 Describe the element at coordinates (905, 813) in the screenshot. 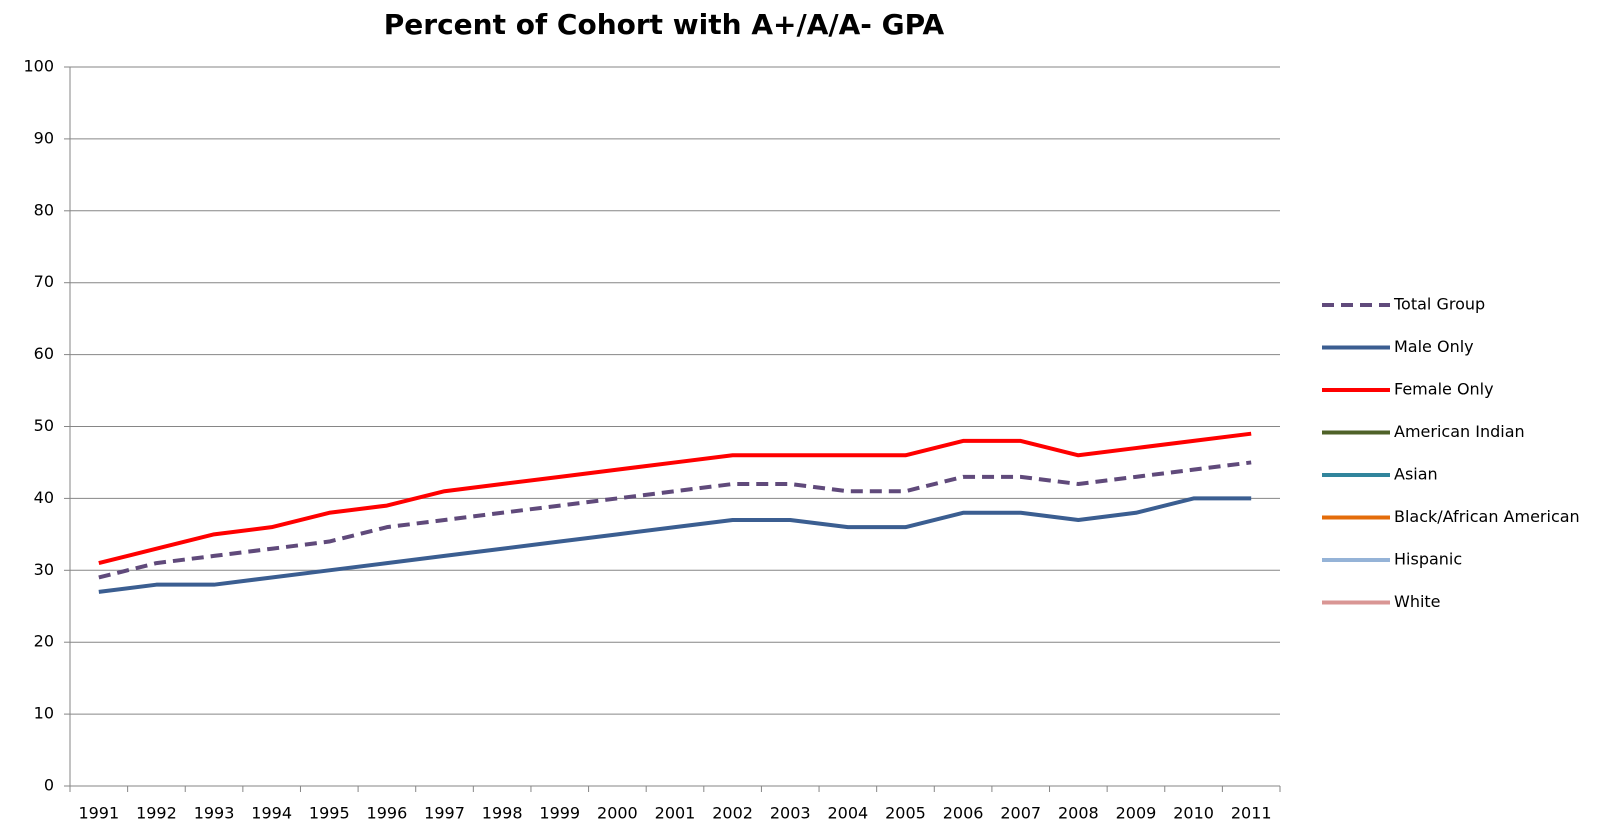

I see `x-tick-label: 2005` at that location.